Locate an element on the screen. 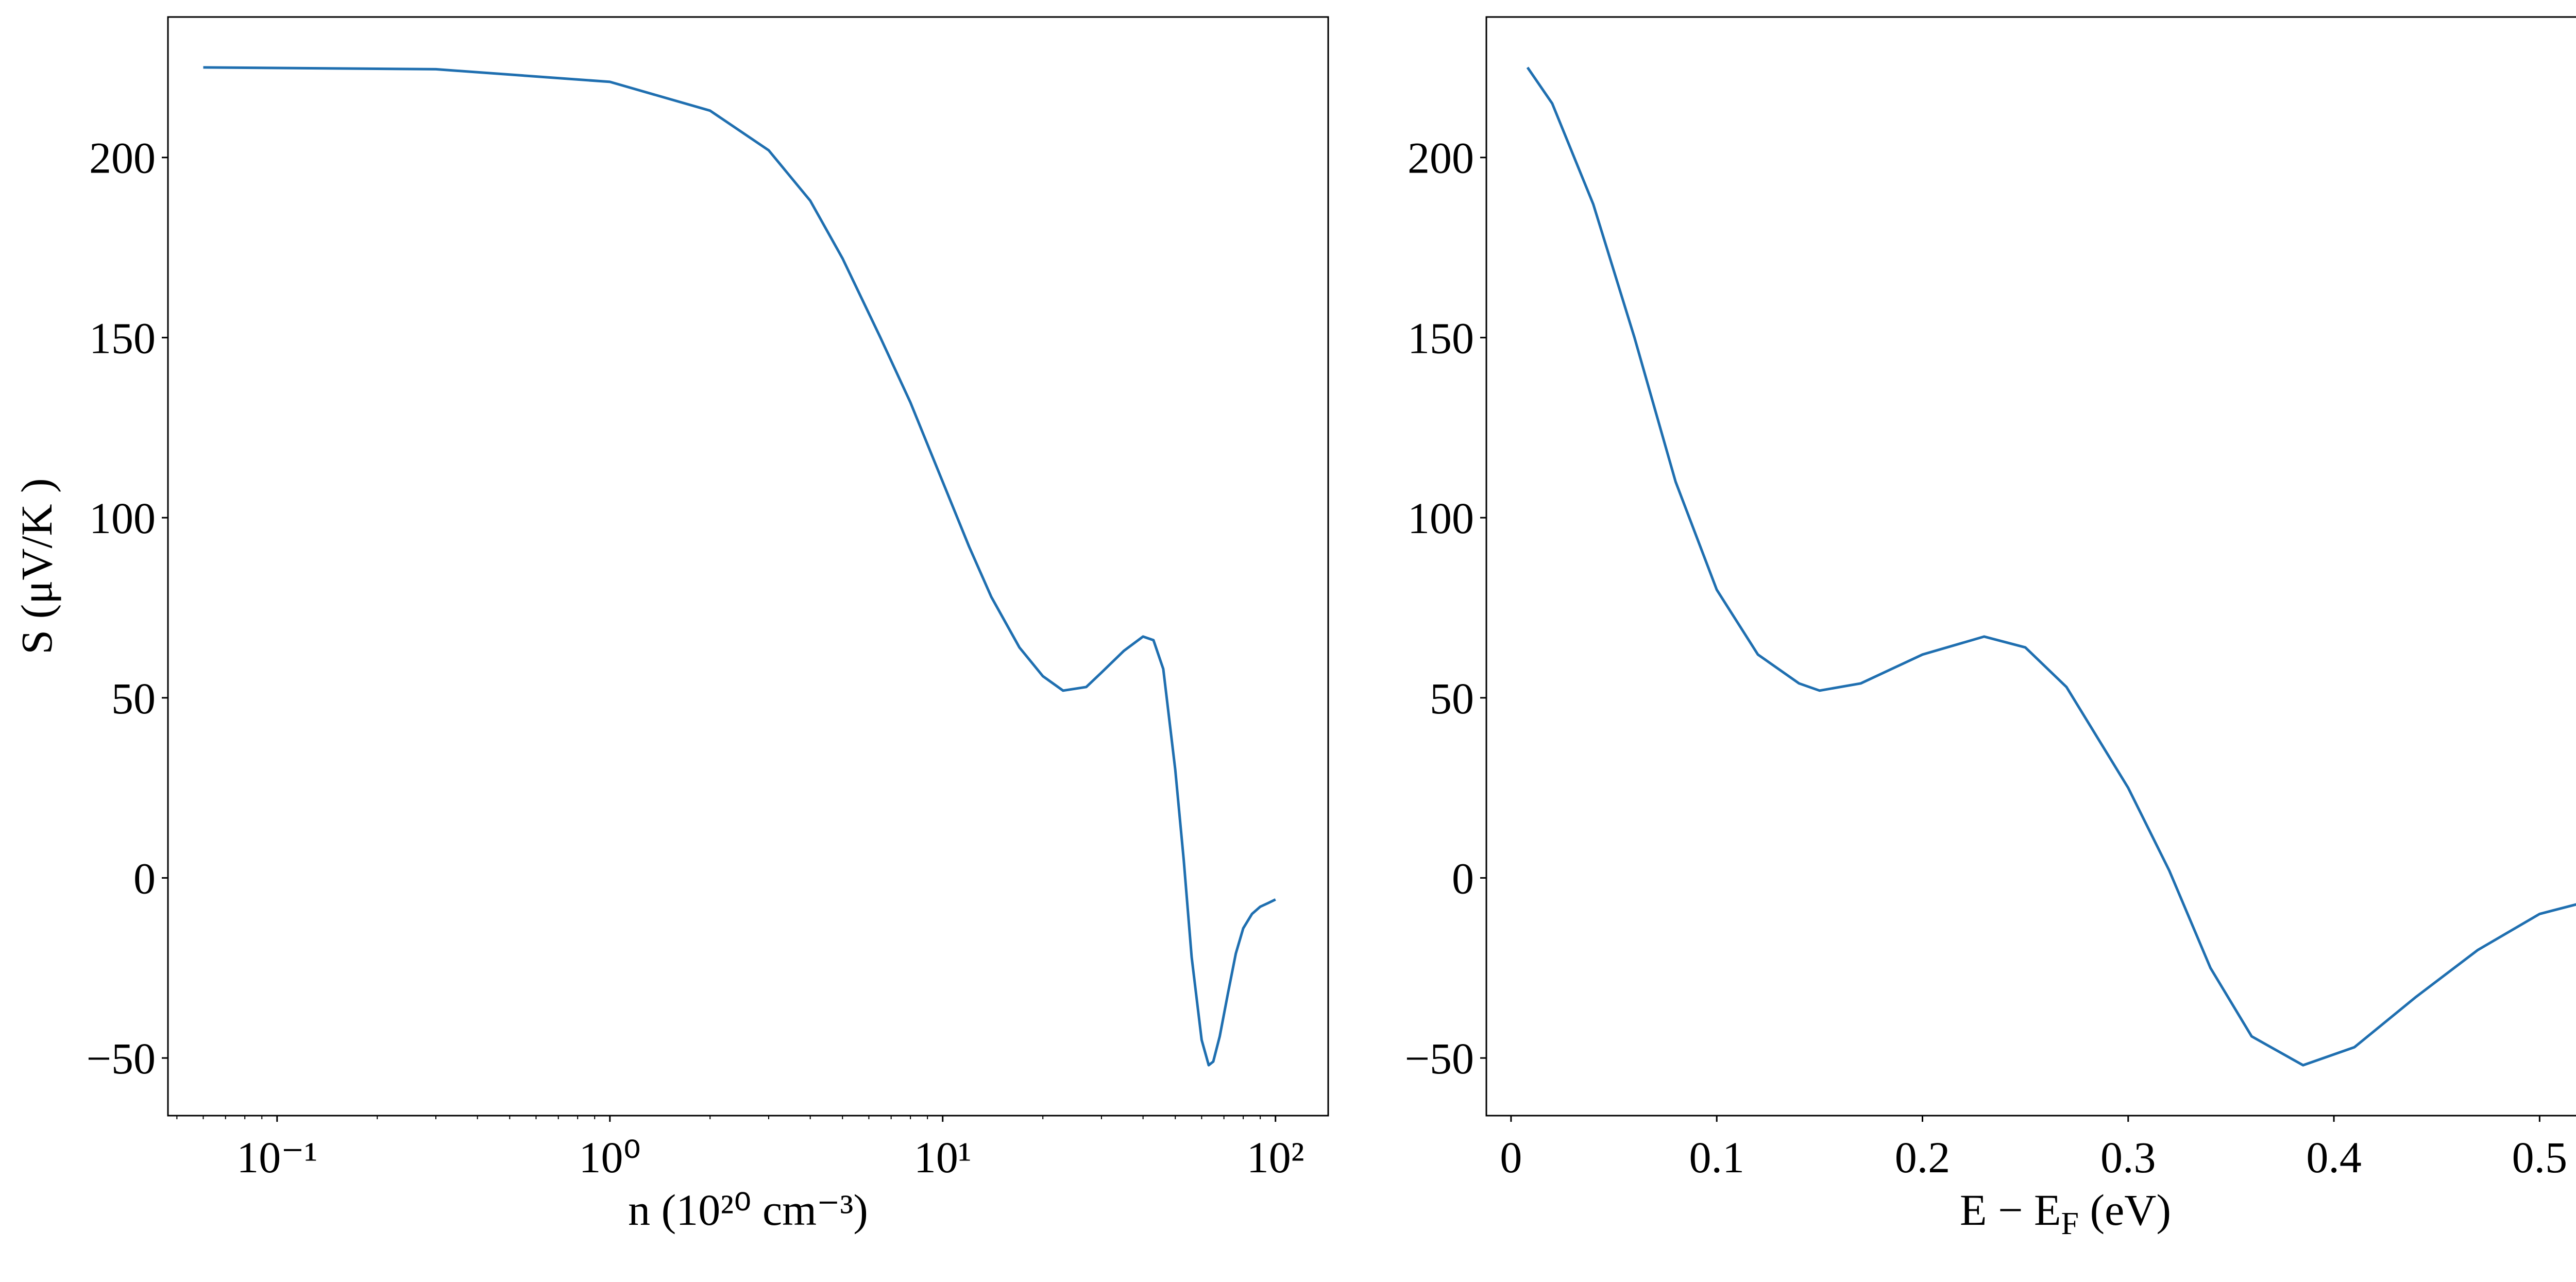  x-axis-label-part: (eV) is located at coordinates (2125, 1210).